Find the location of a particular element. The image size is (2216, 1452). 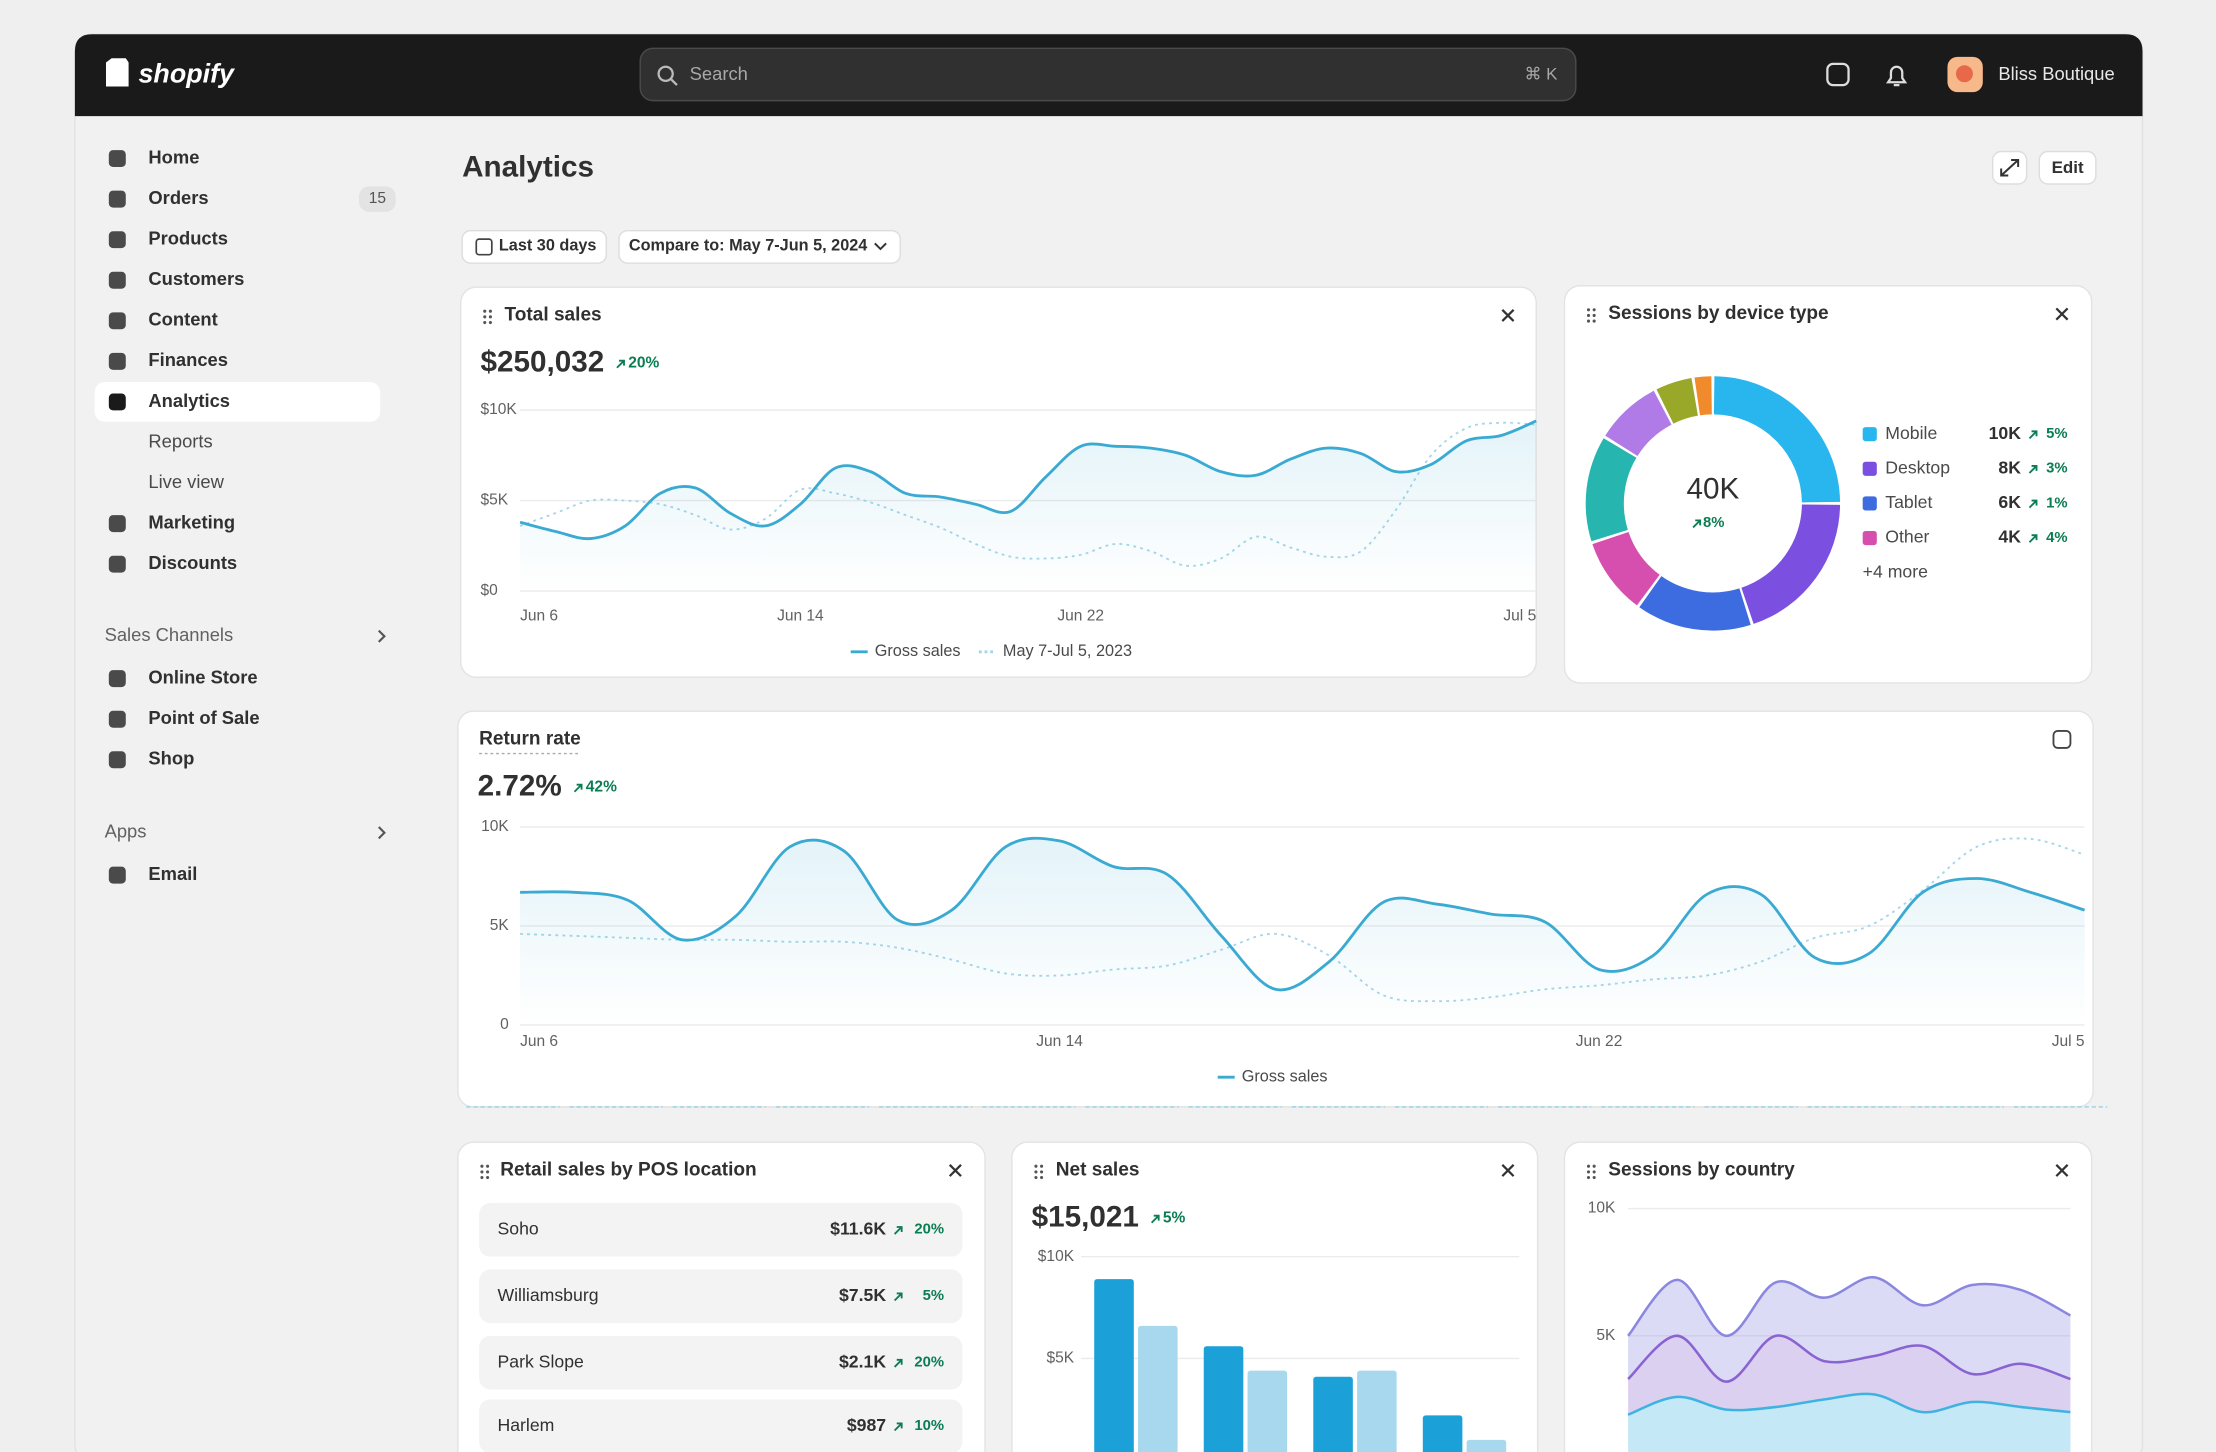

date-range-button is located at coordinates (534, 246).